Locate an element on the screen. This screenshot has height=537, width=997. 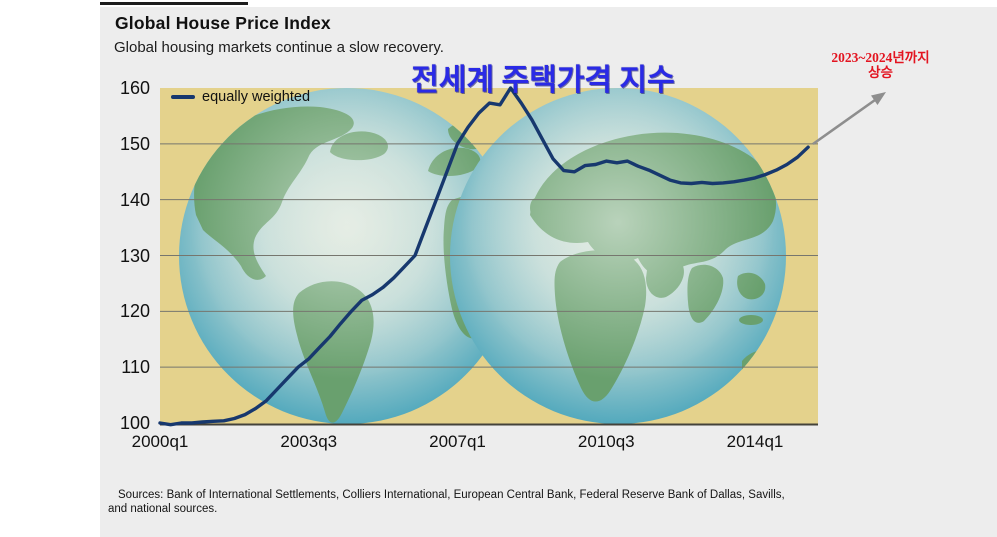
projection-arrow is located at coordinates (849, 119).